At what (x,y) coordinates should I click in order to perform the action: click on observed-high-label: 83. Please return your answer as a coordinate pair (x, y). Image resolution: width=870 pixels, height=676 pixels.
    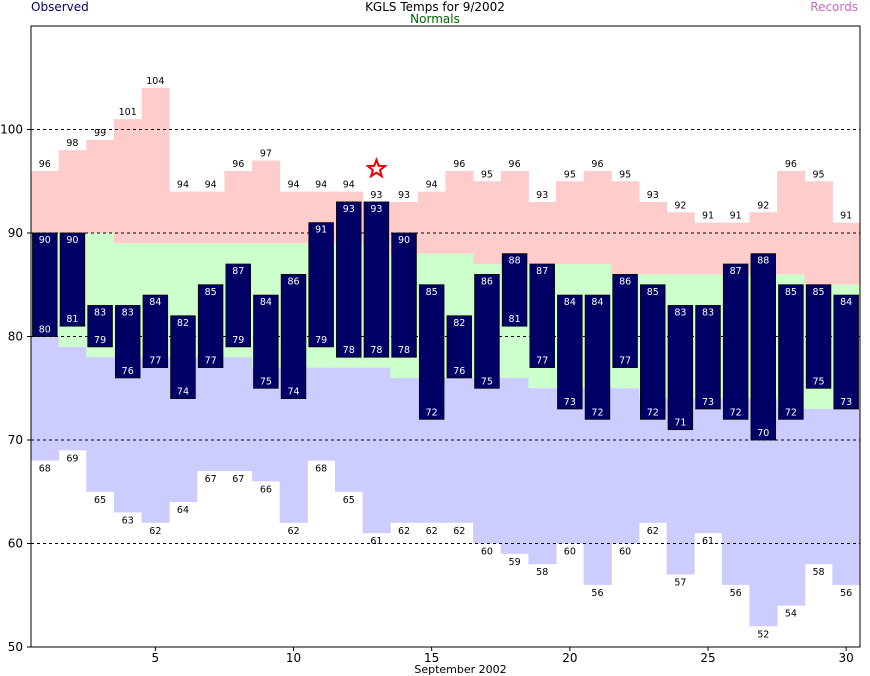
    Looking at the image, I should click on (100, 312).